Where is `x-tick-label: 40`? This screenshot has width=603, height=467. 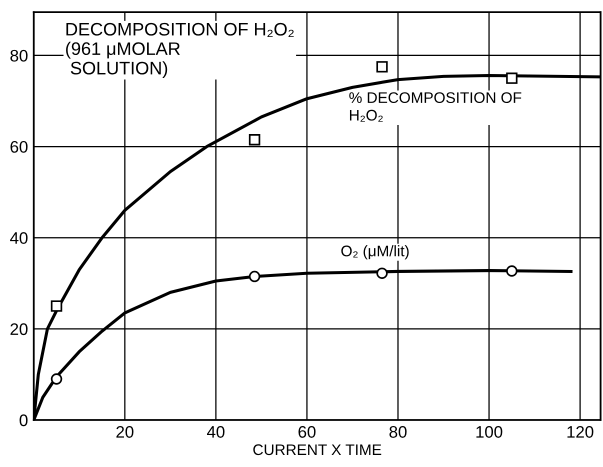 x-tick-label: 40 is located at coordinates (215, 432).